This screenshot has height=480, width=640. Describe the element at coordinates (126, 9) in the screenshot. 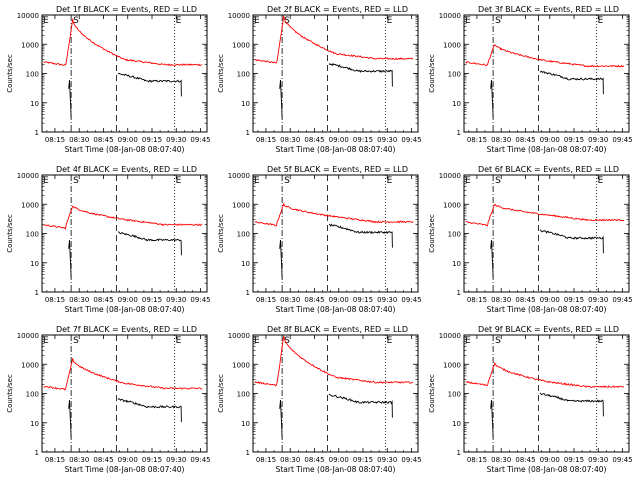

I see `chart-title: Det 1f BLACK = Events, RED = LLD` at that location.